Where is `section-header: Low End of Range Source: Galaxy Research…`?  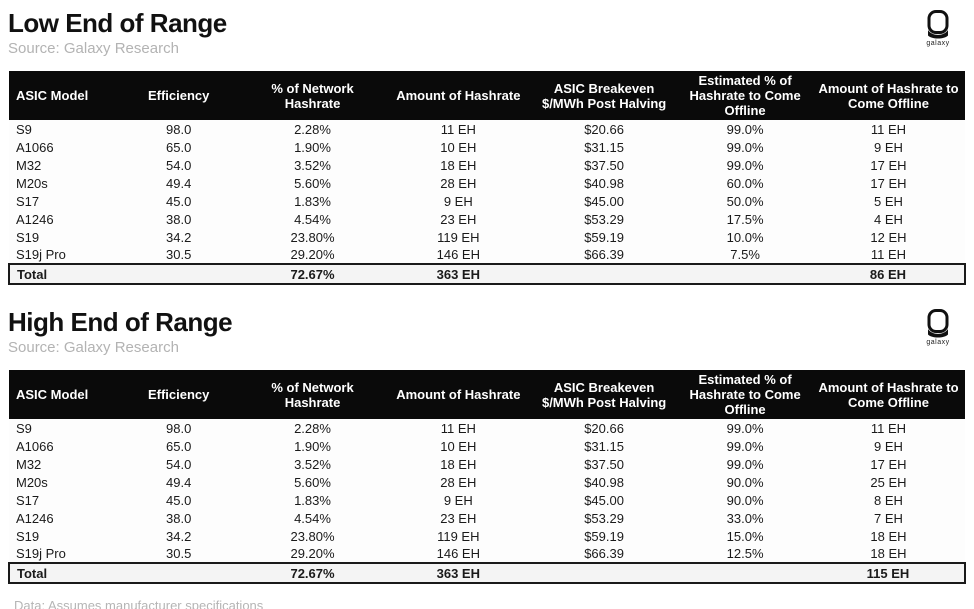 section-header: Low End of Range Source: Galaxy Research… is located at coordinates (487, 33).